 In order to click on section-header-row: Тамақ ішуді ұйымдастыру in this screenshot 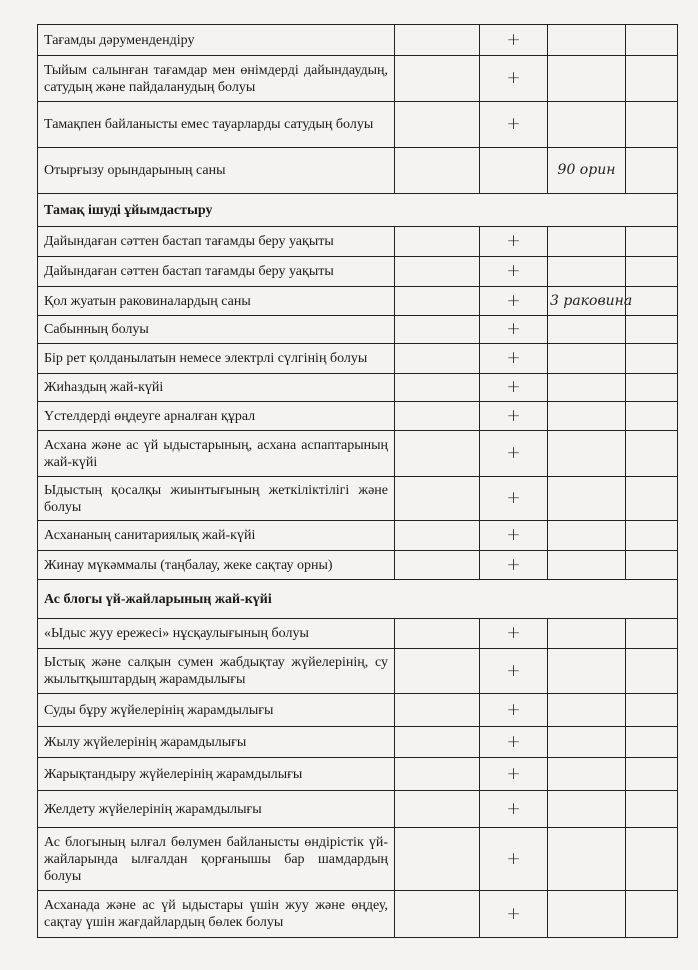, I will do `click(357, 210)`.